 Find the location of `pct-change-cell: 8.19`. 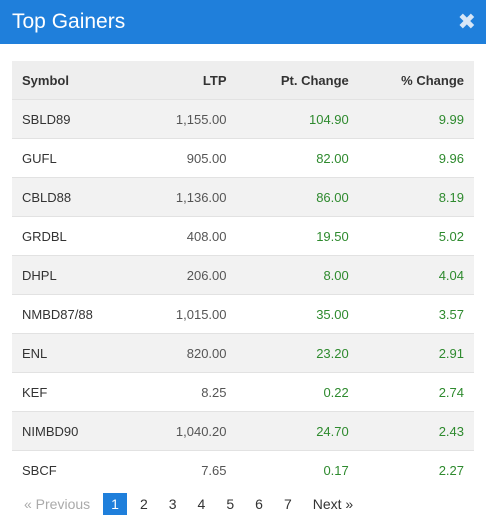

pct-change-cell: 8.19 is located at coordinates (416, 197).